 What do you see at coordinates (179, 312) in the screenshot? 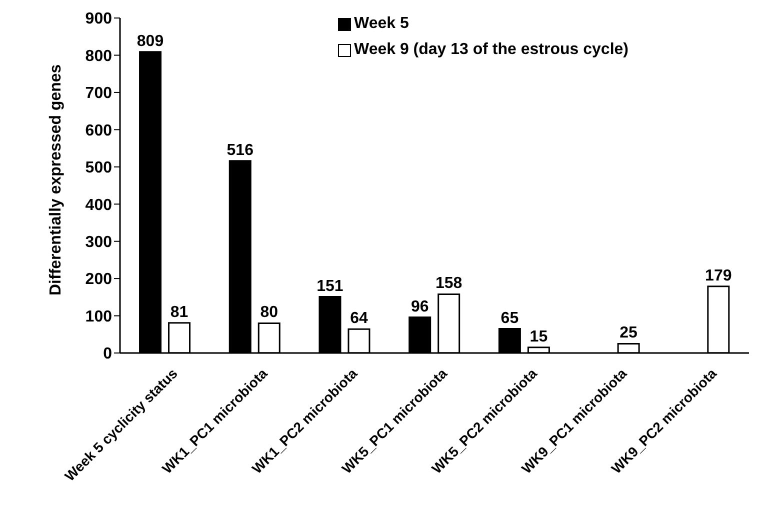
I see `data-label: 81` at bounding box center [179, 312].